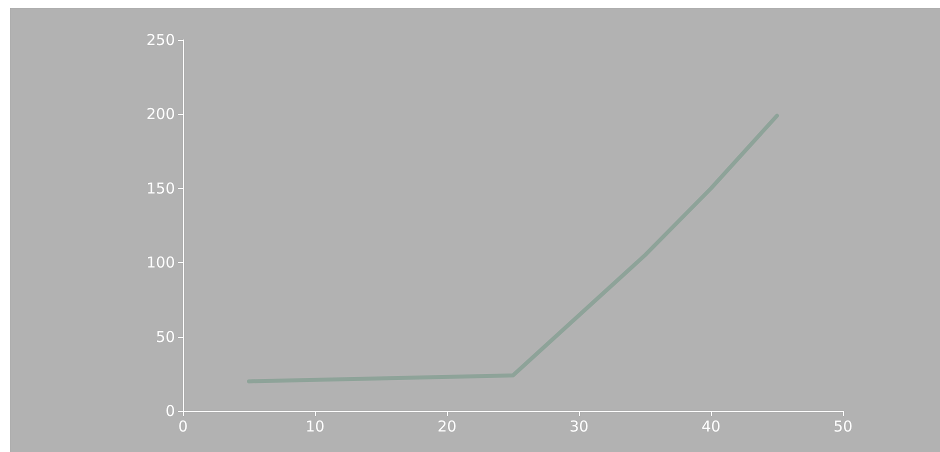 The width and height of the screenshot is (940, 452). Describe the element at coordinates (843, 427) in the screenshot. I see `x-tick-label: 50` at that location.